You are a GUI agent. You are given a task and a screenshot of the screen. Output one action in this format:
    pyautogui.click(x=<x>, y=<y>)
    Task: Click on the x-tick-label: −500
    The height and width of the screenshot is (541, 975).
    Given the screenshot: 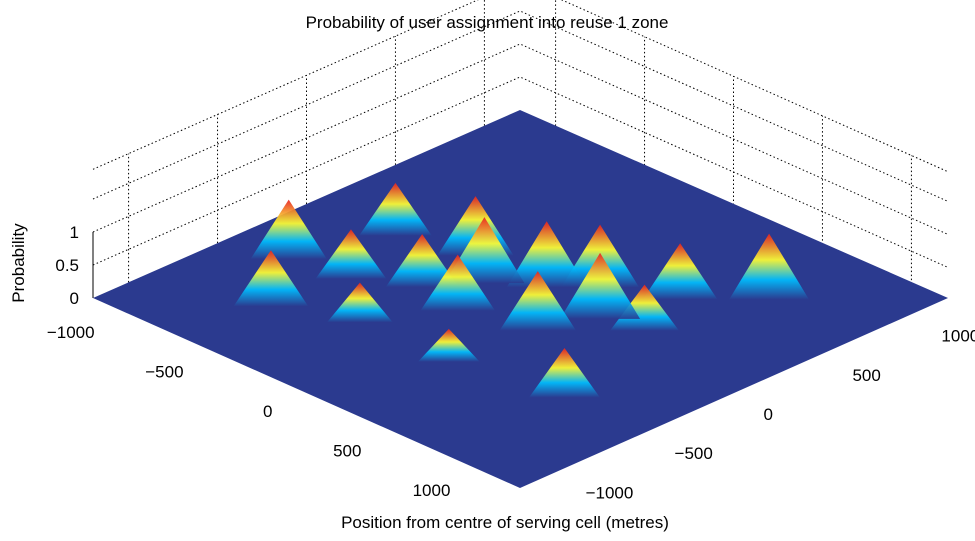 What is the action you would take?
    pyautogui.click(x=164, y=371)
    